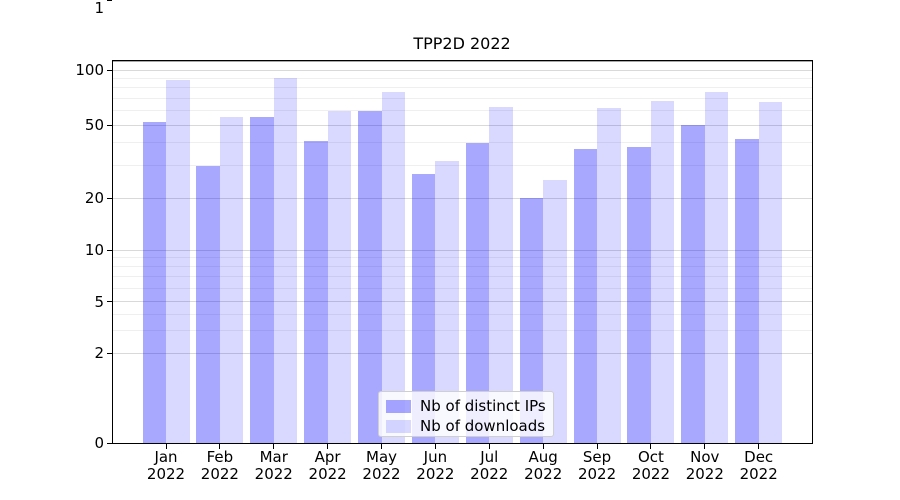 Image resolution: width=900 pixels, height=500 pixels. What do you see at coordinates (231, 280) in the screenshot?
I see `bar-downloads-feb` at bounding box center [231, 280].